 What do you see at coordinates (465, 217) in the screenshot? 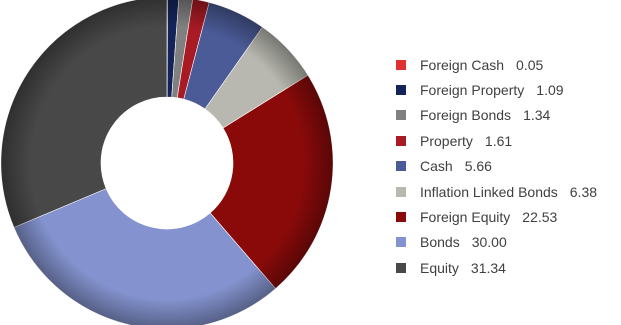
I see `legend-label: Foreign Equity` at bounding box center [465, 217].